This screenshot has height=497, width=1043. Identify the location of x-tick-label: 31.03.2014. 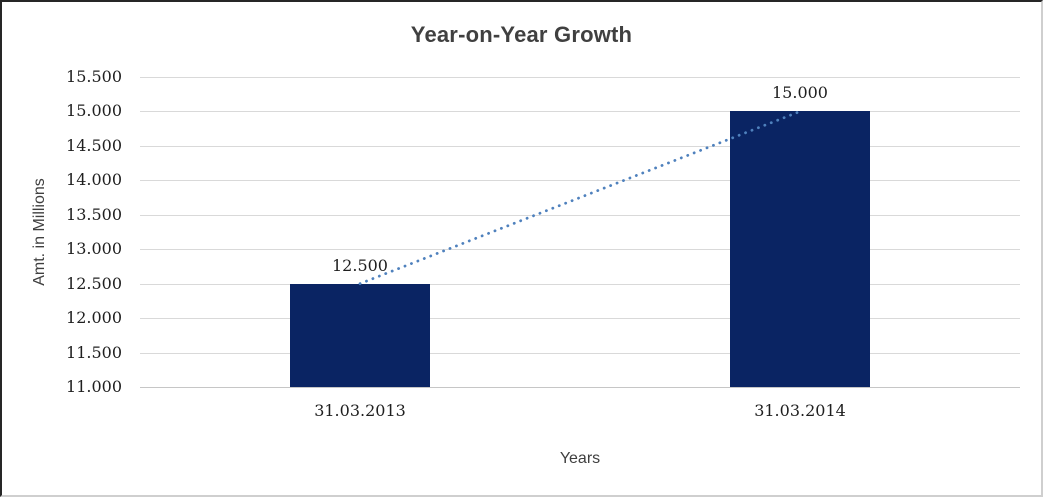
(800, 410).